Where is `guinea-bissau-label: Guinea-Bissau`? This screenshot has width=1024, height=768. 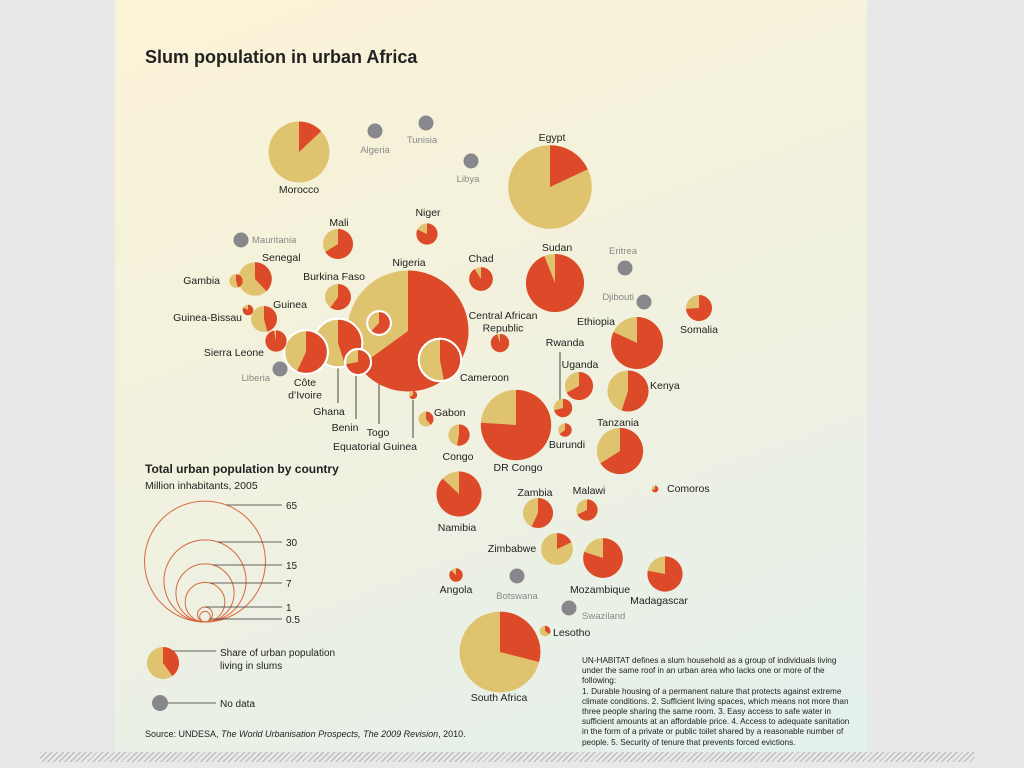 guinea-bissau-label: Guinea-Bissau is located at coordinates (207, 318).